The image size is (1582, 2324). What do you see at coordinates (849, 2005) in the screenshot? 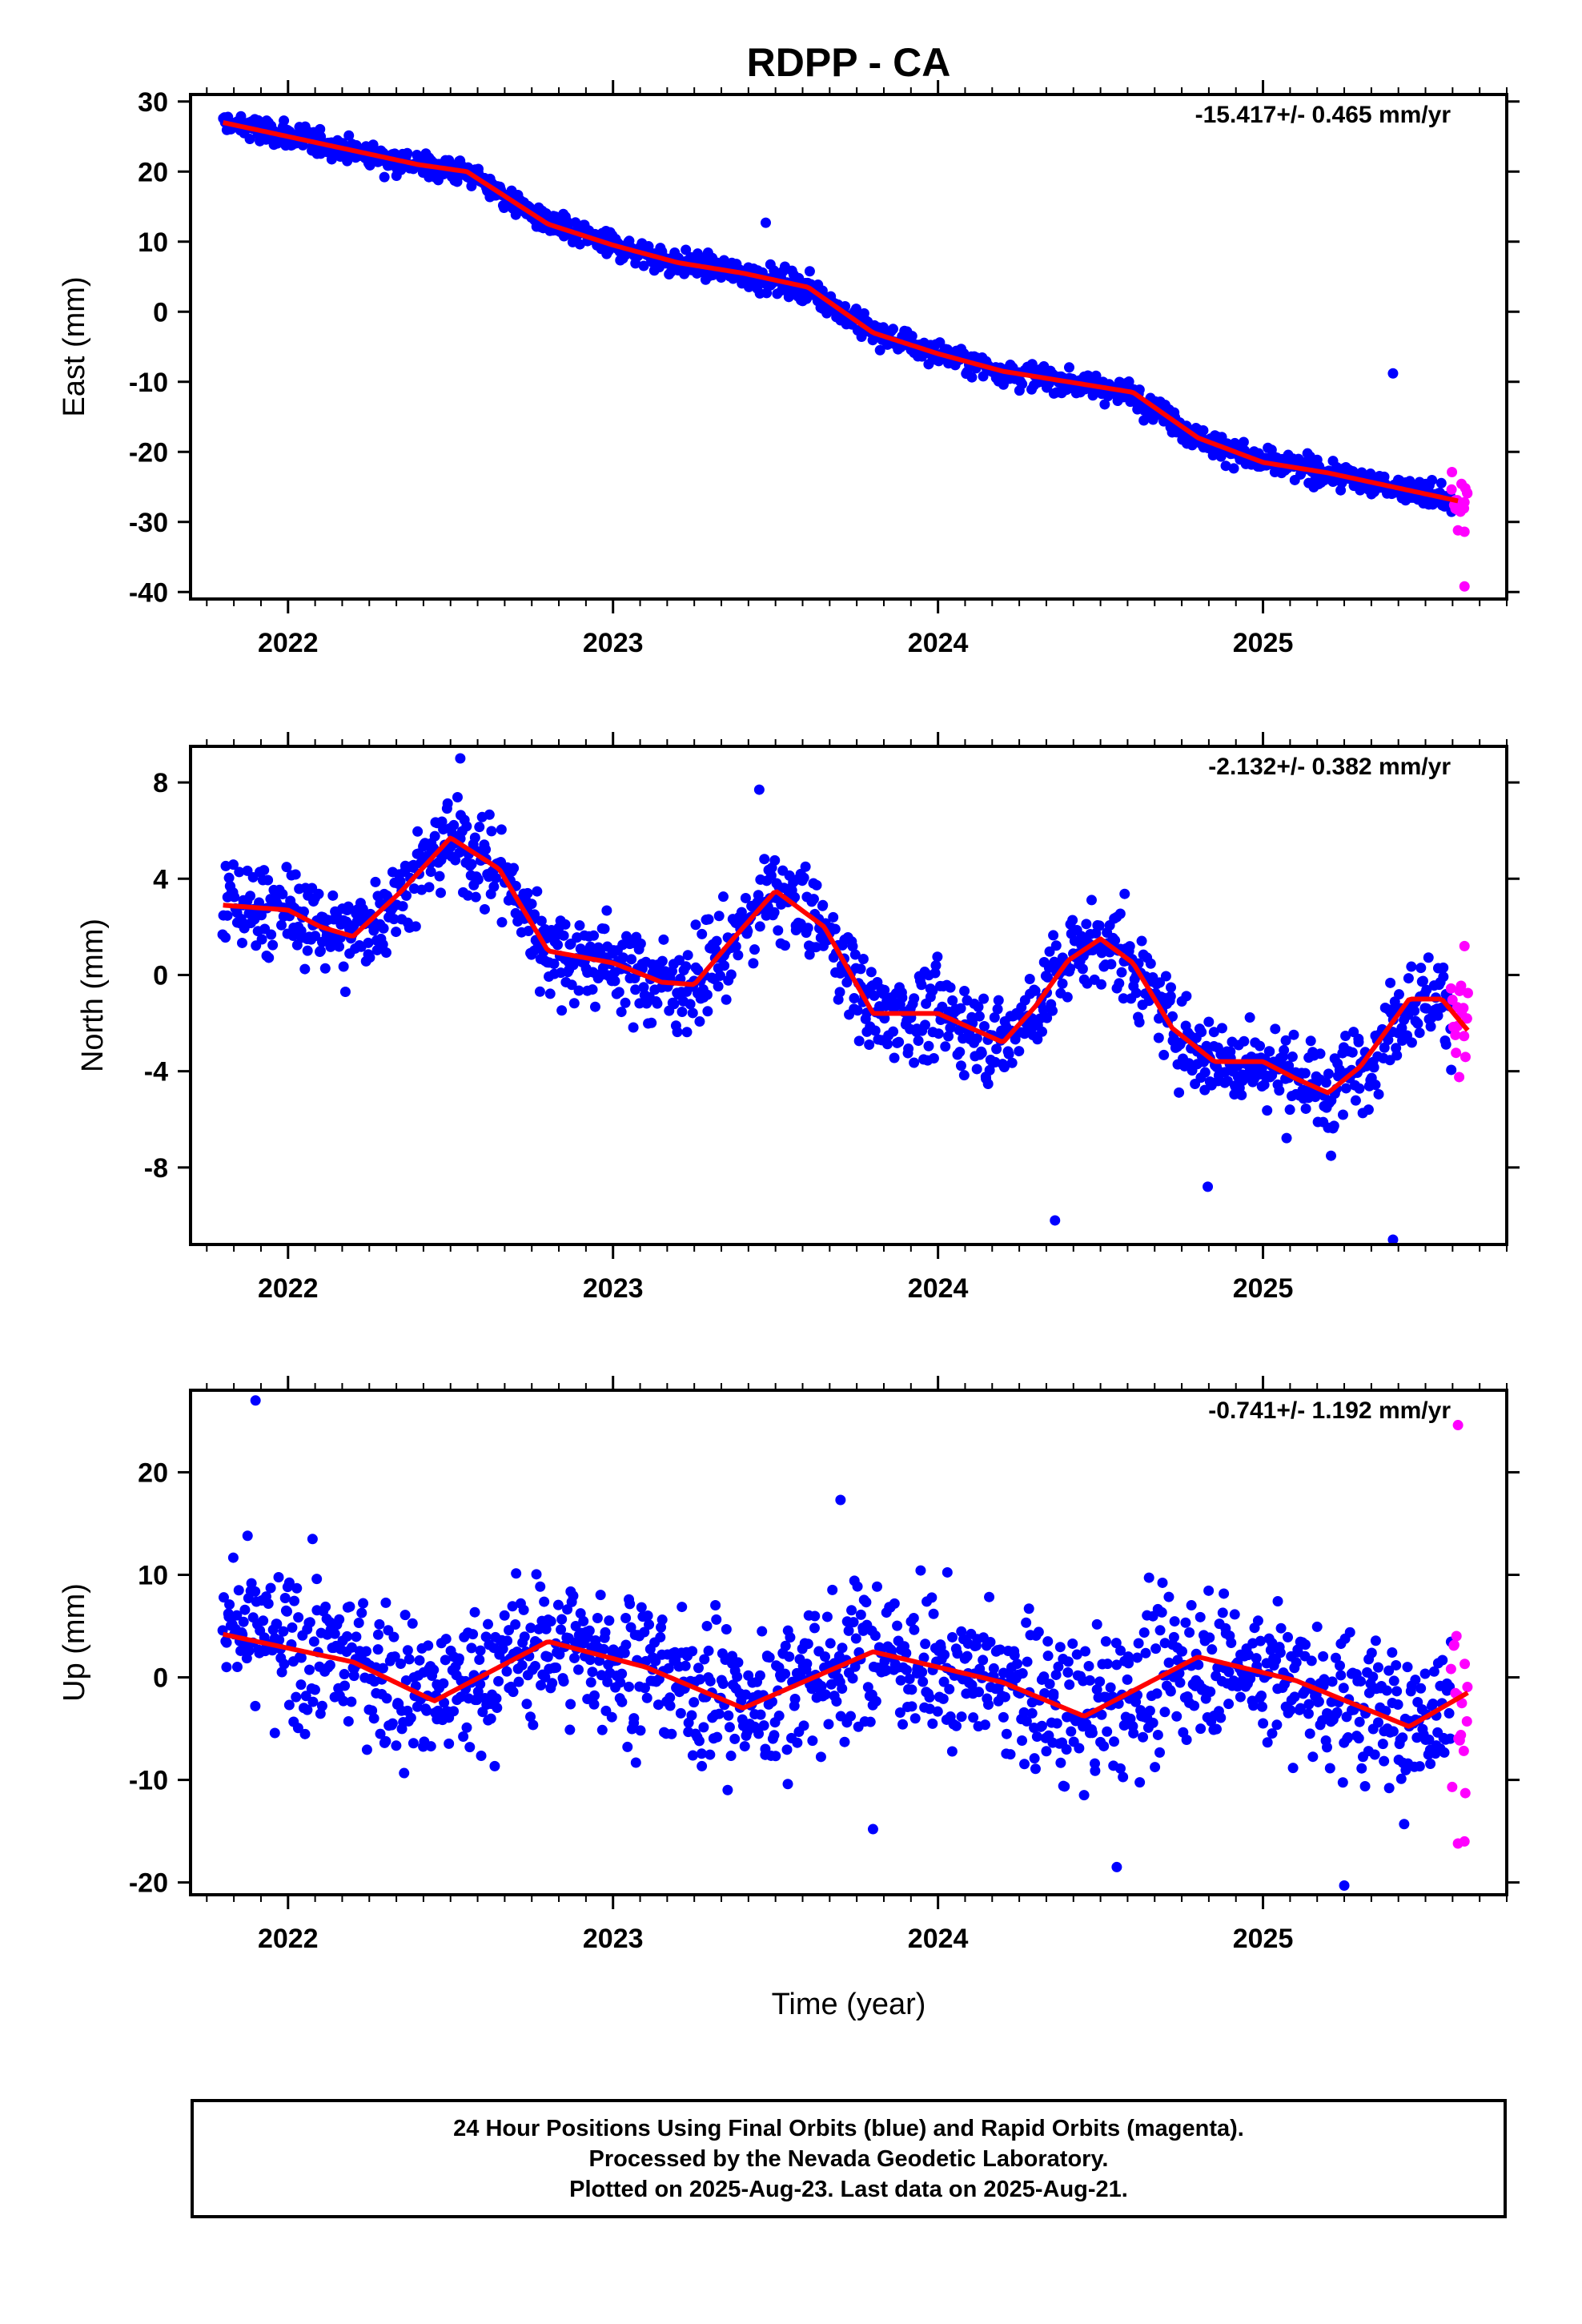
I see `x-axis-label: Time (year)` at bounding box center [849, 2005].